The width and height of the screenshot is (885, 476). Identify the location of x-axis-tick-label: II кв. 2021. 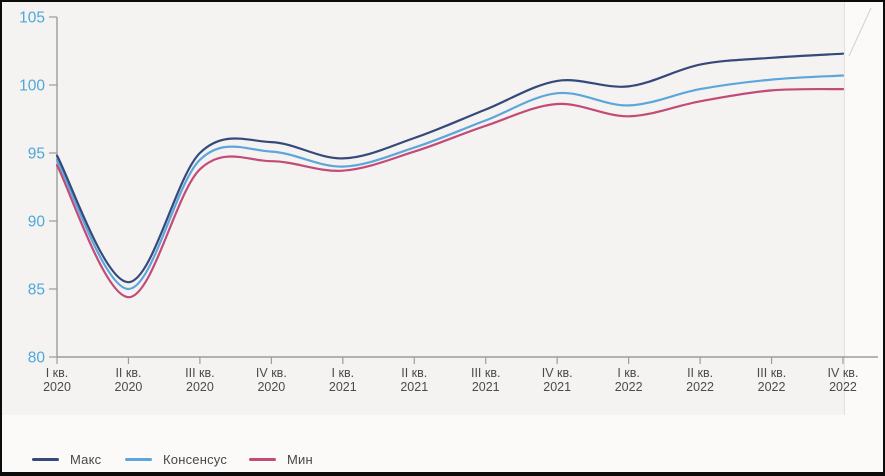
(414, 380).